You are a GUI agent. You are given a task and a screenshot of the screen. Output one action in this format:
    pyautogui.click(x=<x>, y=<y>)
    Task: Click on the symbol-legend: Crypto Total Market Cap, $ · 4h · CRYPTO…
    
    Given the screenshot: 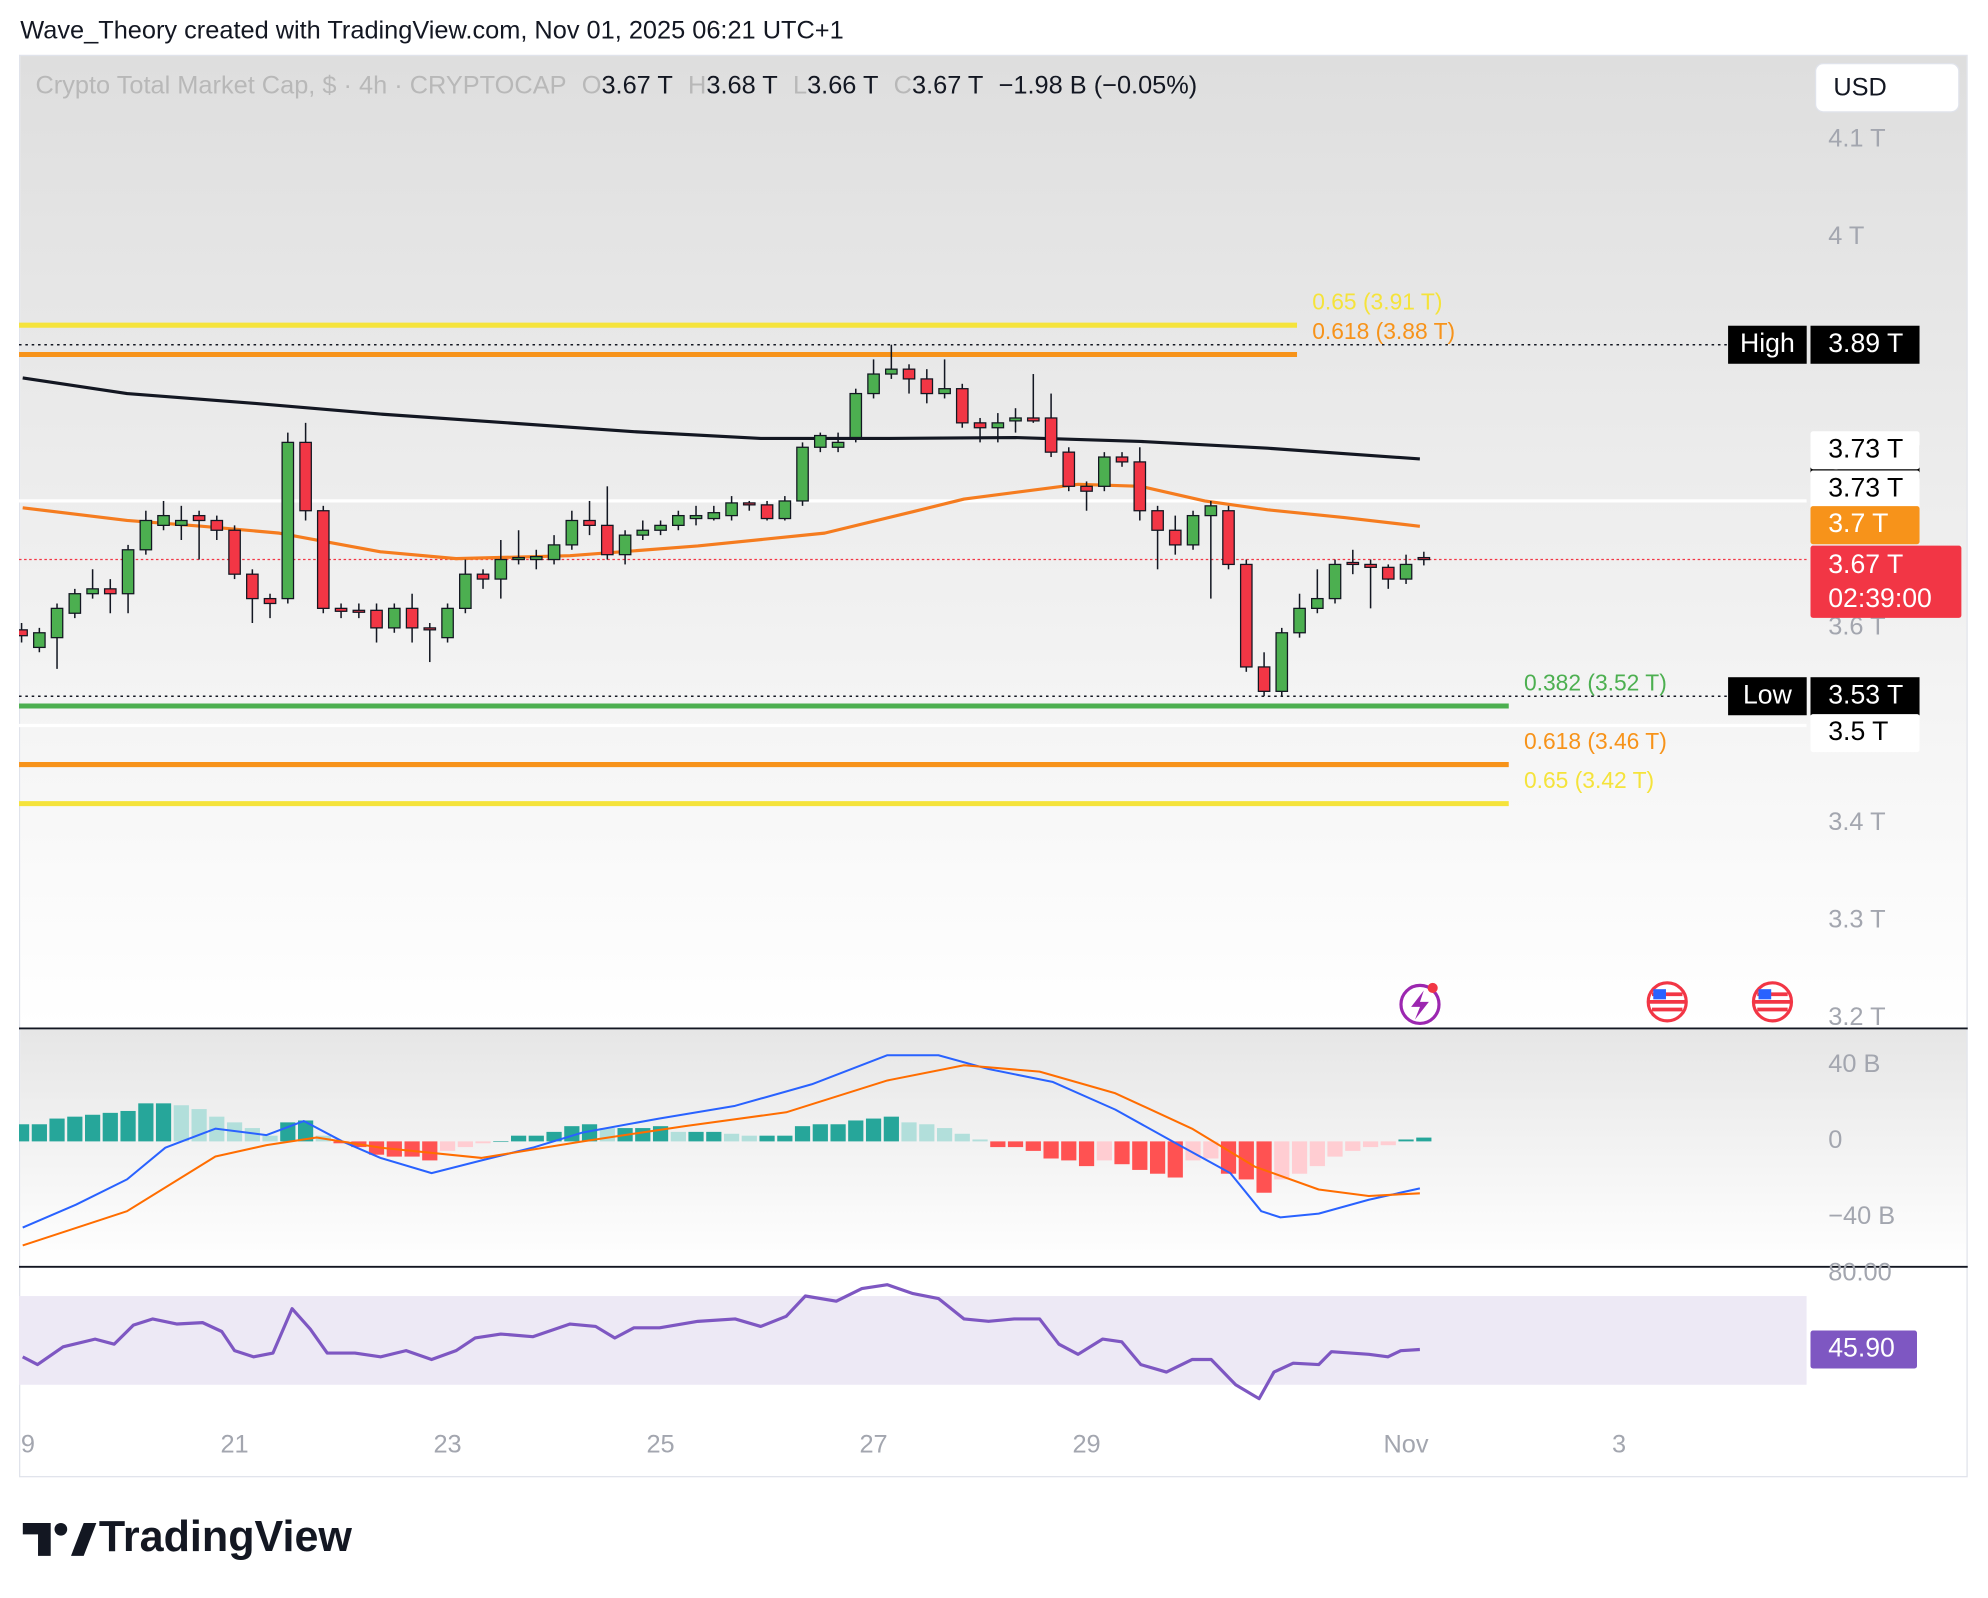 What is the action you would take?
    pyautogui.click(x=616, y=85)
    